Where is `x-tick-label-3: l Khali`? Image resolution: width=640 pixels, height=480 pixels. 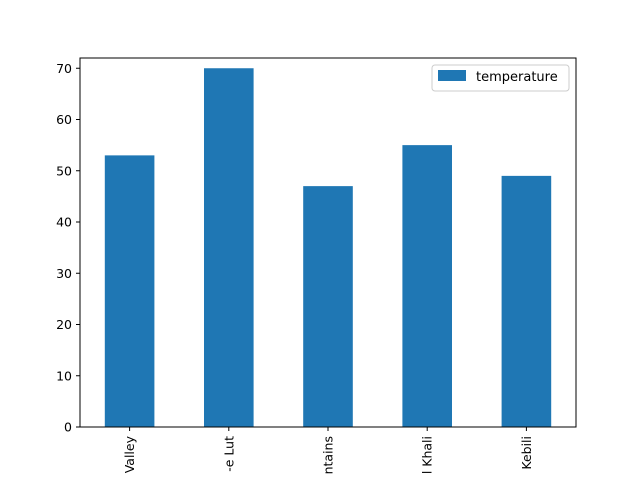
x-tick-label-3: l Khali is located at coordinates (427, 455).